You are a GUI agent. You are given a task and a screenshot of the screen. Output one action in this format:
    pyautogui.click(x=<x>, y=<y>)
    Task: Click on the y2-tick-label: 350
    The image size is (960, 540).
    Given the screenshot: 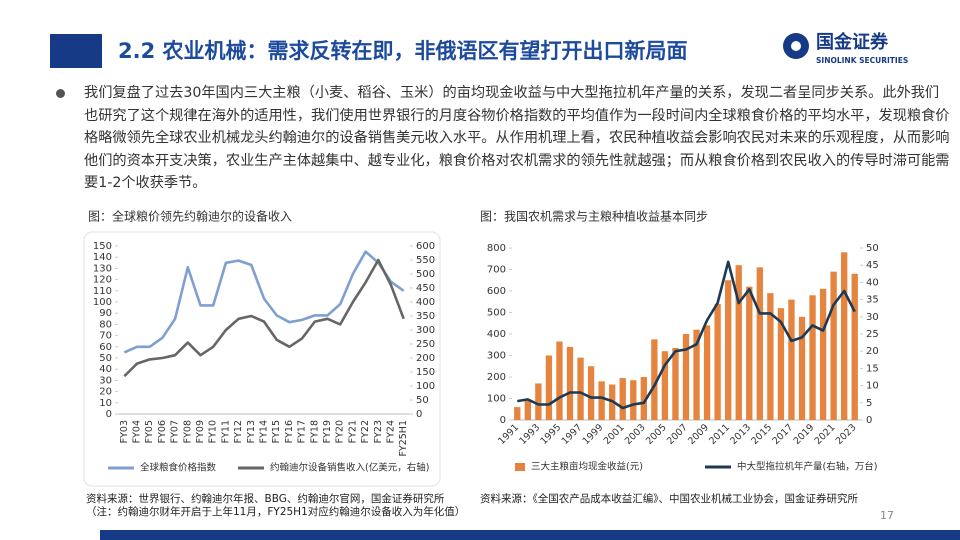 What is the action you would take?
    pyautogui.click(x=425, y=316)
    